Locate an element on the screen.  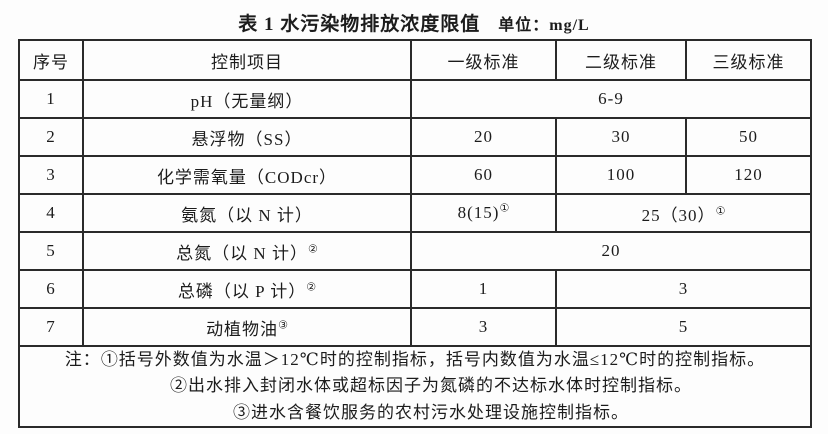
standard-value-level3: 50 is located at coordinates (748, 137).